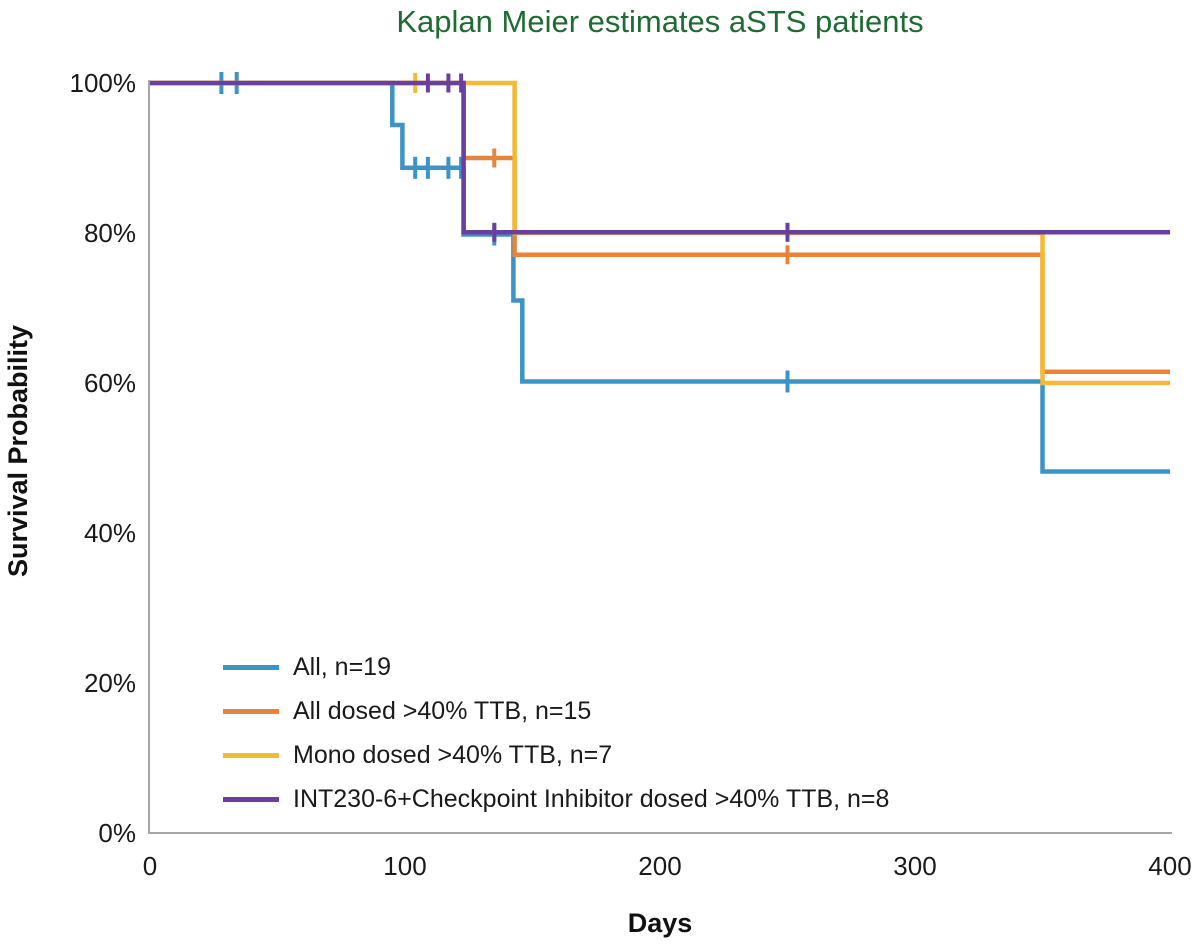 This screenshot has height=949, width=1196. What do you see at coordinates (150, 866) in the screenshot?
I see `x-tick-label: 0` at bounding box center [150, 866].